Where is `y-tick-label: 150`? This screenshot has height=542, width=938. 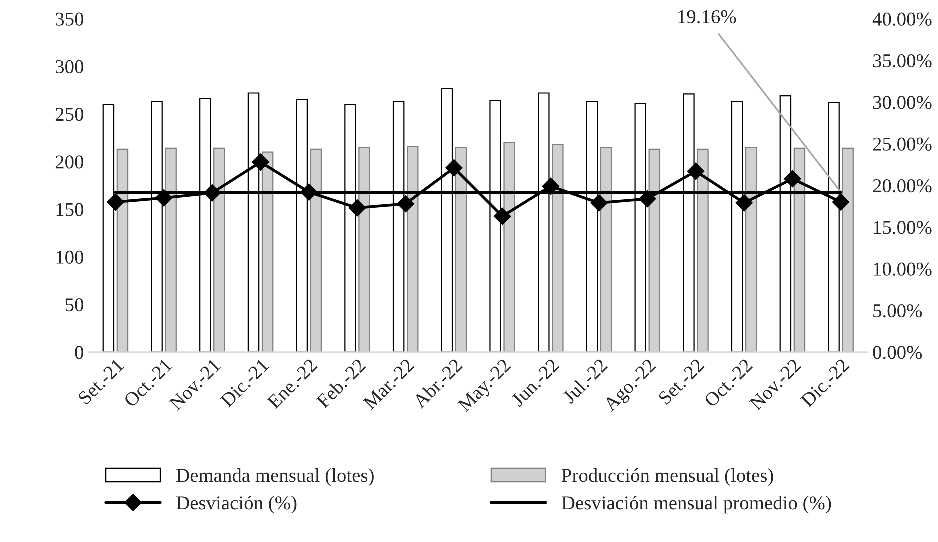 y-tick-label: 150 is located at coordinates (70, 209).